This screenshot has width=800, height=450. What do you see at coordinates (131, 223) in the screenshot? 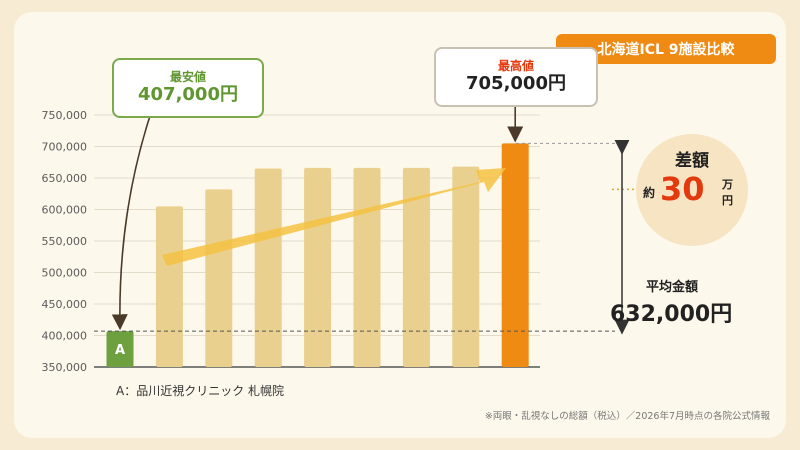
I see `min-leader-arrow` at bounding box center [131, 223].